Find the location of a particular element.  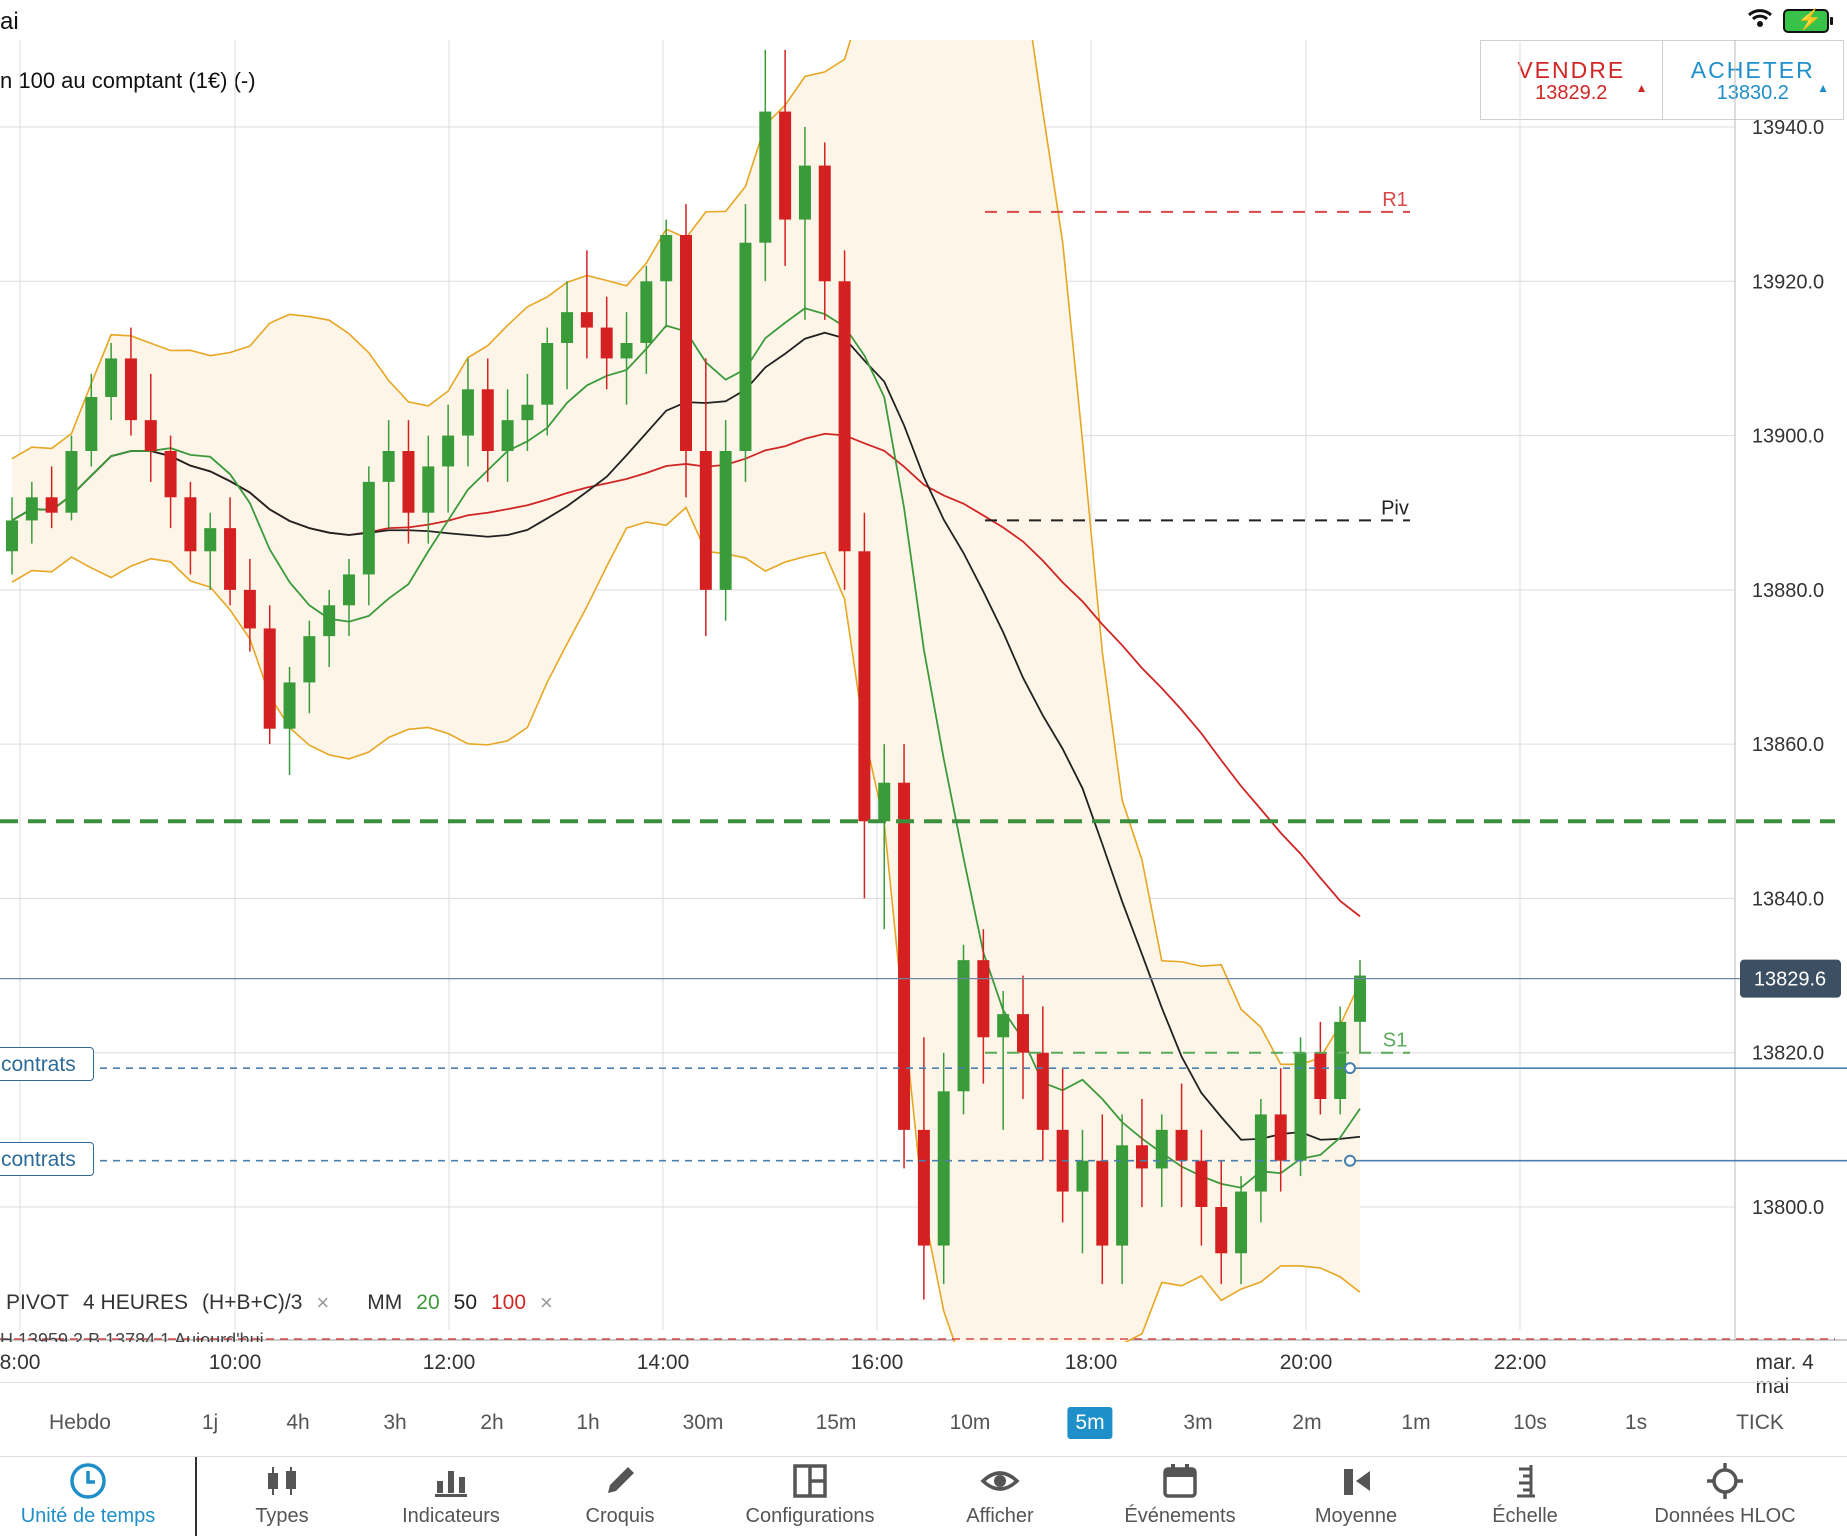

wifi-icon is located at coordinates (1760, 21).